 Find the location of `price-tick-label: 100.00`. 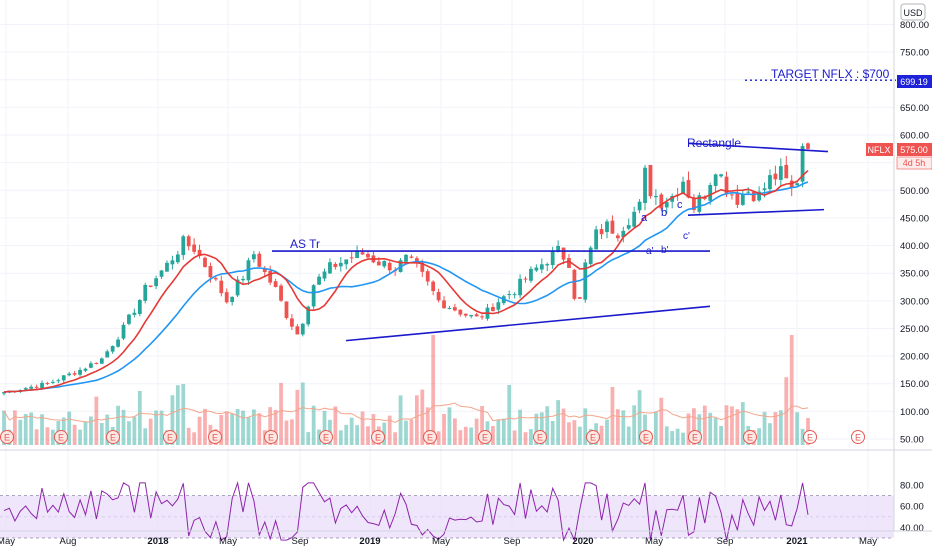

price-tick-label: 100.00 is located at coordinates (914, 412).